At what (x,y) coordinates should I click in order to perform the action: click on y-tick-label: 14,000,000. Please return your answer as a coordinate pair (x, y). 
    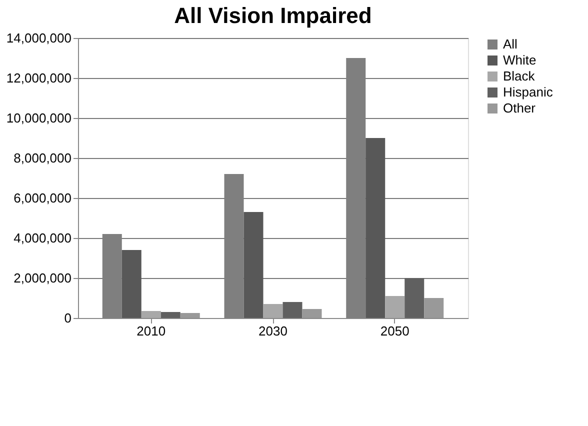
    Looking at the image, I should click on (39, 38).